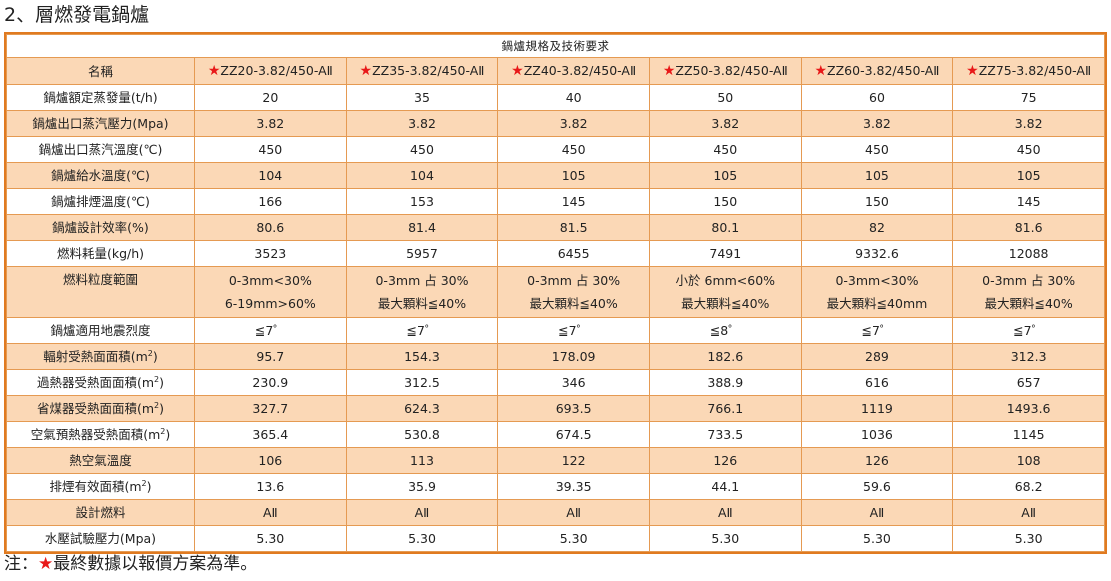 The height and width of the screenshot is (581, 1111). I want to click on table-cell: 5957, so click(422, 253).